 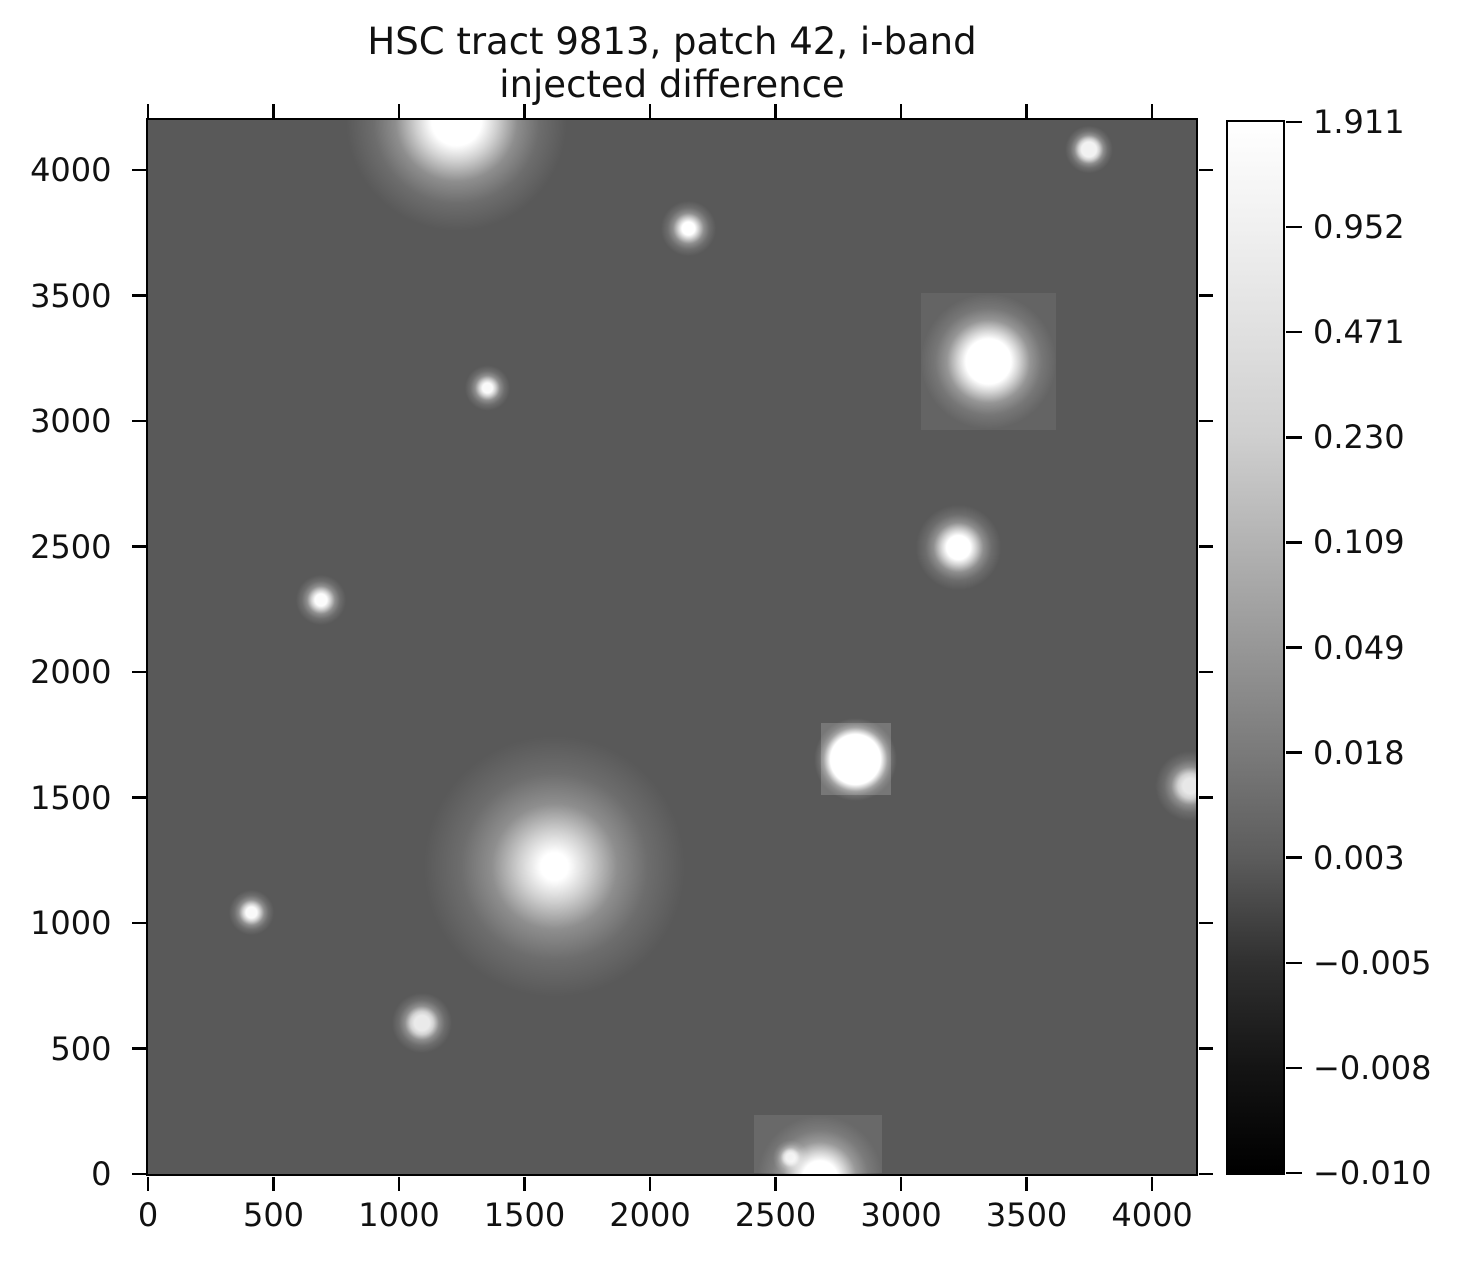 I want to click on colorbar-tick-label: −0.005, so click(x=1372, y=962).